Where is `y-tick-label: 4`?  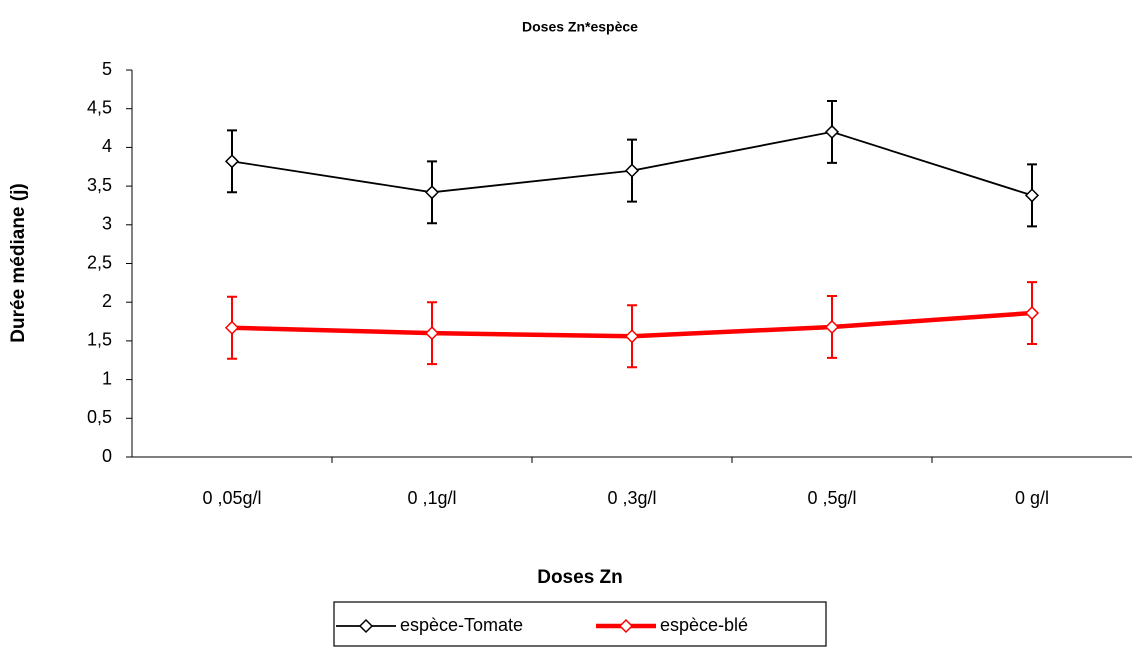
y-tick-label: 4 is located at coordinates (107, 146).